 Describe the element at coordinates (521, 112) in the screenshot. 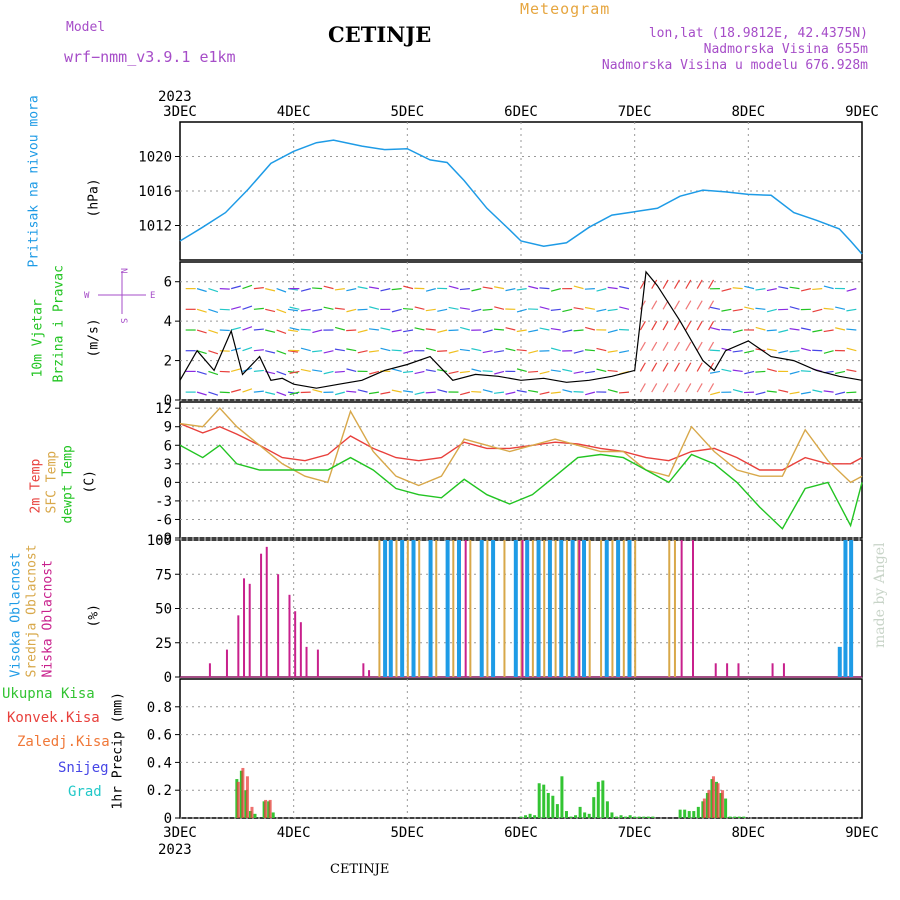

I see `time-tick-top: 6DEC` at that location.